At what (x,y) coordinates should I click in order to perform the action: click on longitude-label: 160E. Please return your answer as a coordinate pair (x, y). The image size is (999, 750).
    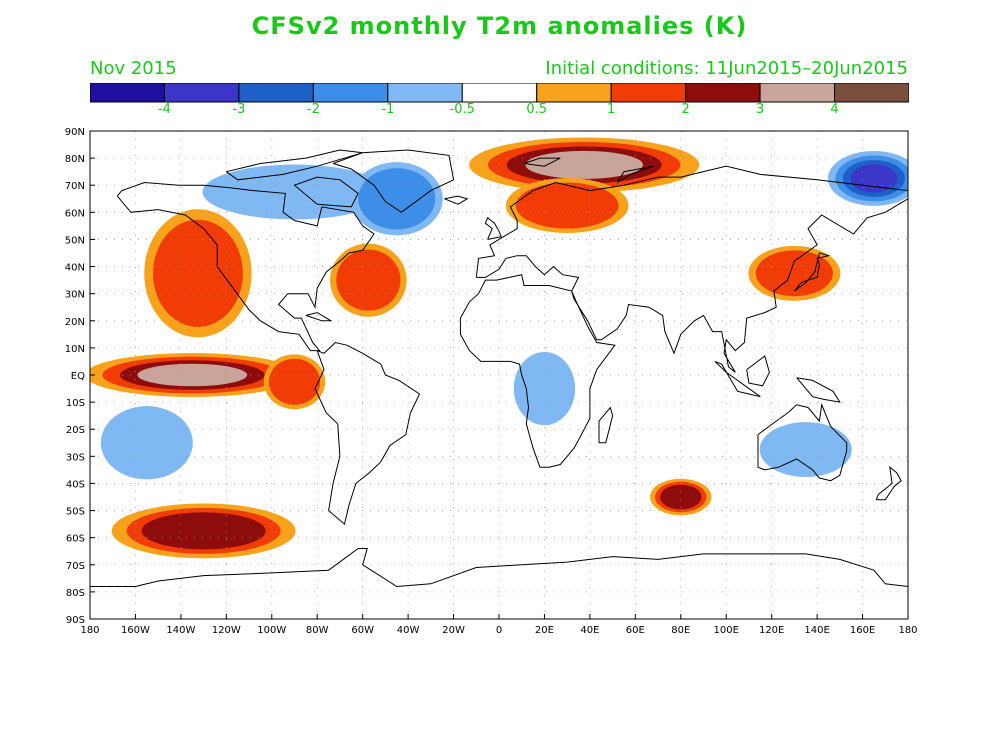
    Looking at the image, I should click on (862, 630).